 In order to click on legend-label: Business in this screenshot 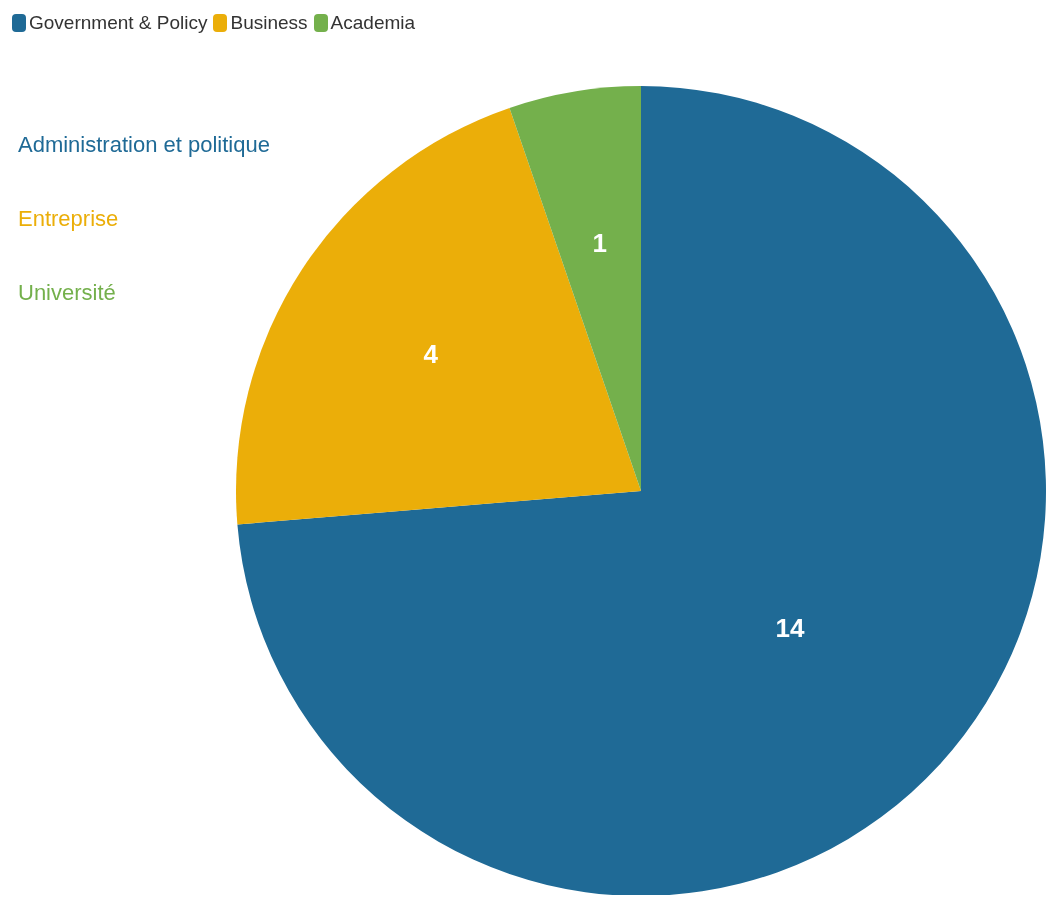, I will do `click(269, 23)`.